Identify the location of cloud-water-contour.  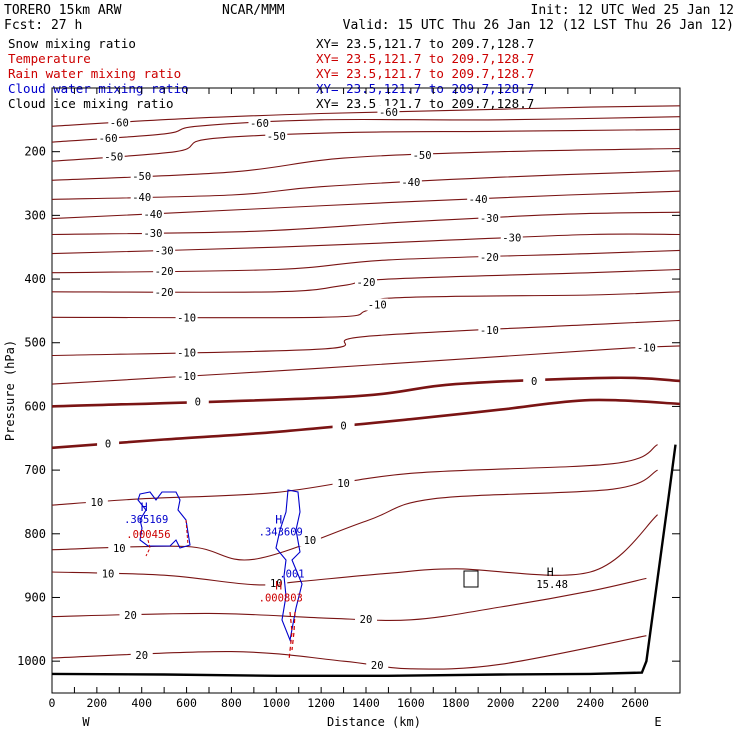
(289, 565).